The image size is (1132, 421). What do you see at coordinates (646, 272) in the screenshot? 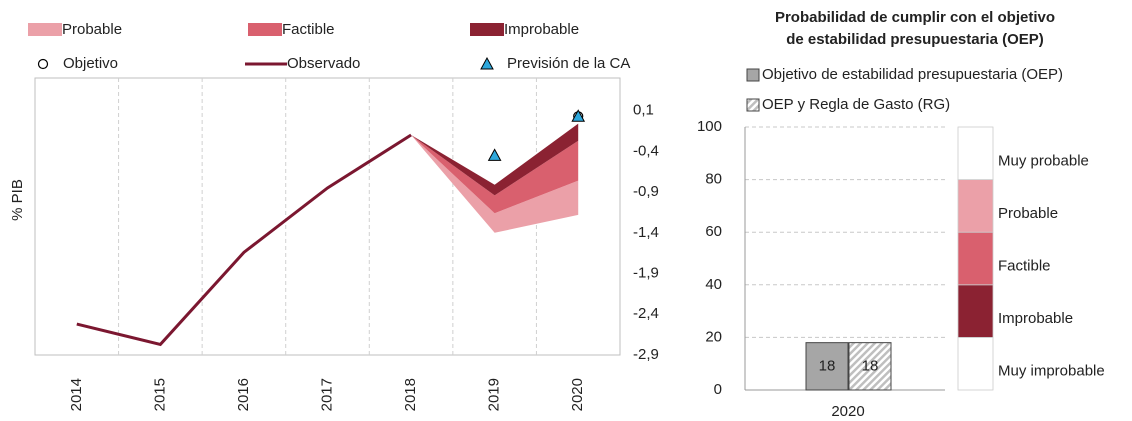
I see `y-tick-label: -1,9` at bounding box center [646, 272].